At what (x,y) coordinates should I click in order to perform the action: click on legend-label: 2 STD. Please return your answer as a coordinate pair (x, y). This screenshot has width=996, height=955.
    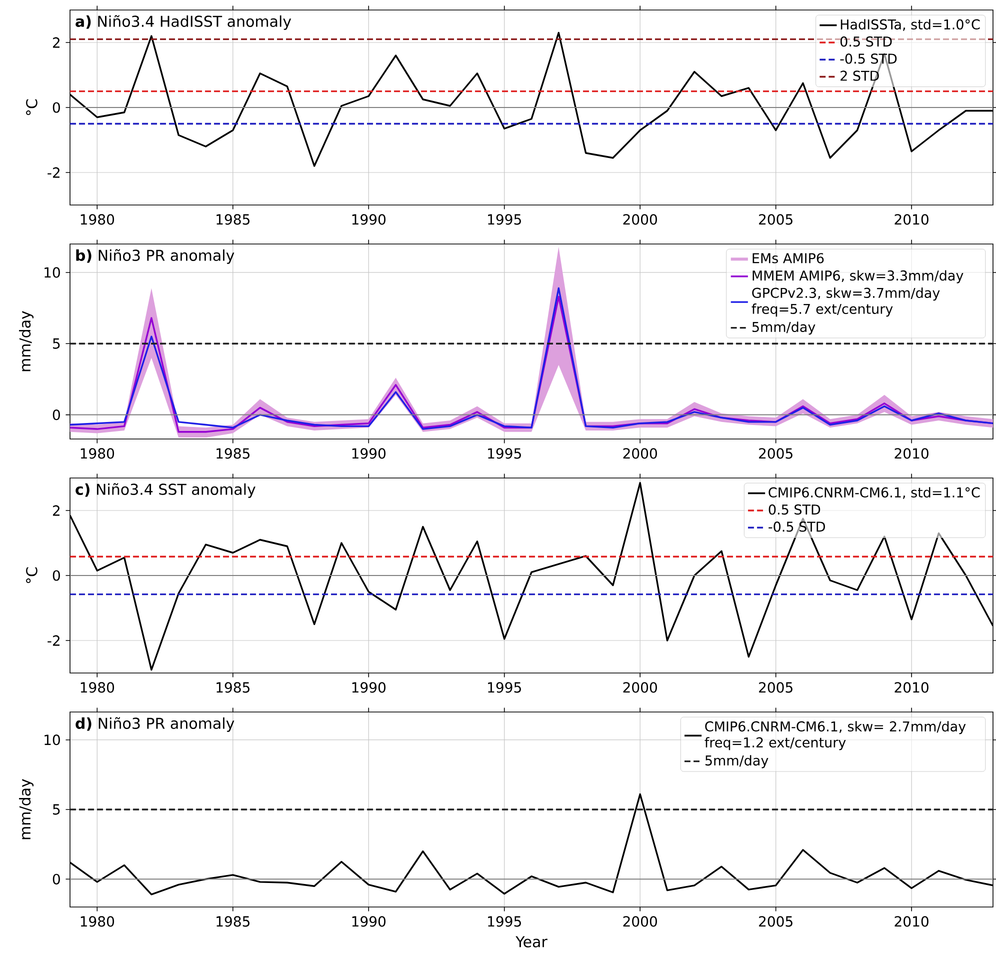
    Looking at the image, I should click on (859, 75).